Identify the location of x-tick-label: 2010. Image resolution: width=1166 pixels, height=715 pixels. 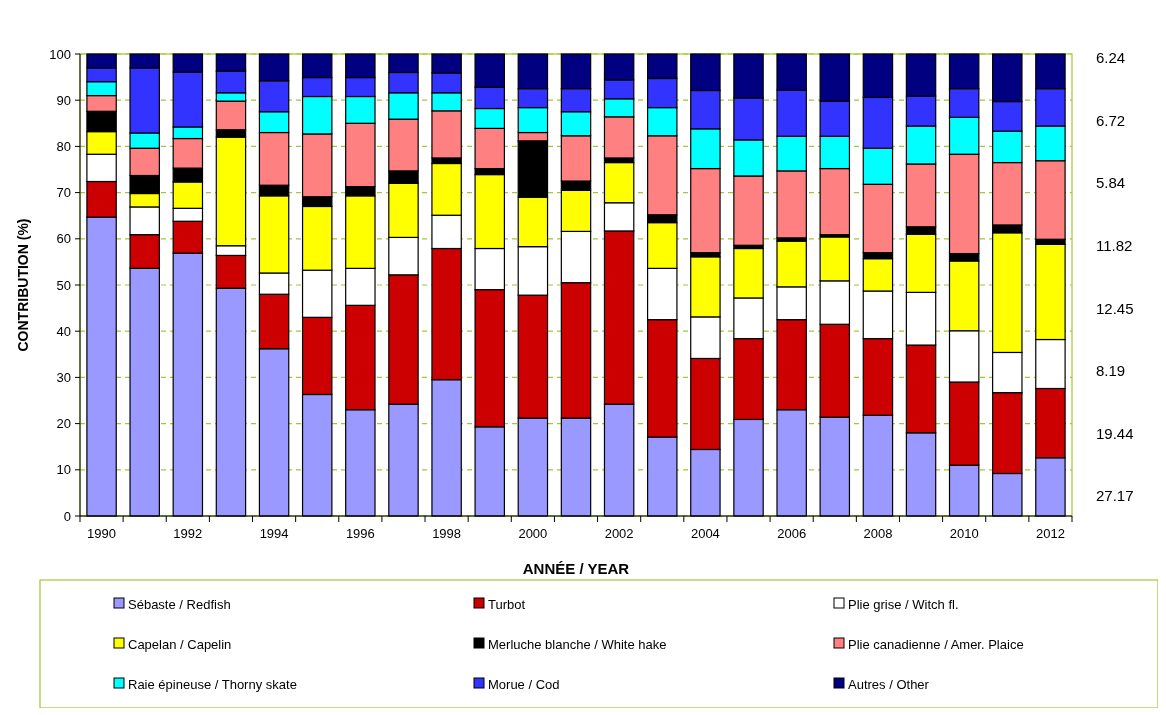
(964, 533).